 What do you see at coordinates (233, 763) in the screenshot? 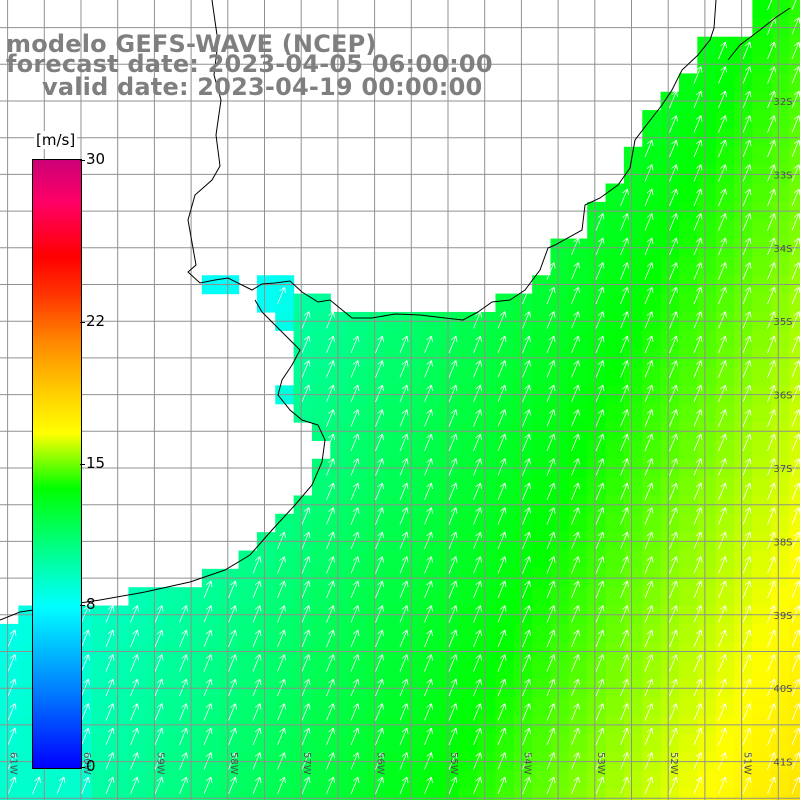
I see `longitude-label: 58W` at bounding box center [233, 763].